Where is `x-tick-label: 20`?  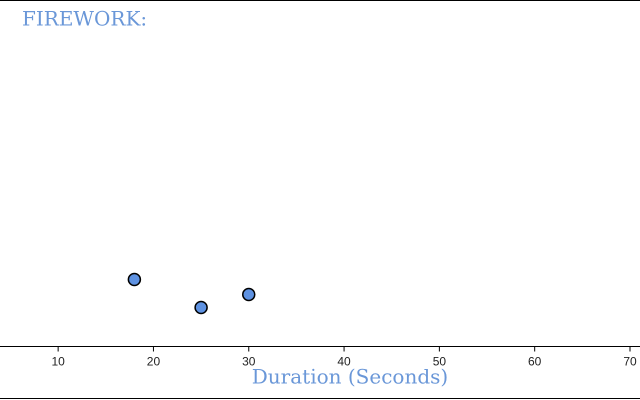 x-tick-label: 20 is located at coordinates (154, 362).